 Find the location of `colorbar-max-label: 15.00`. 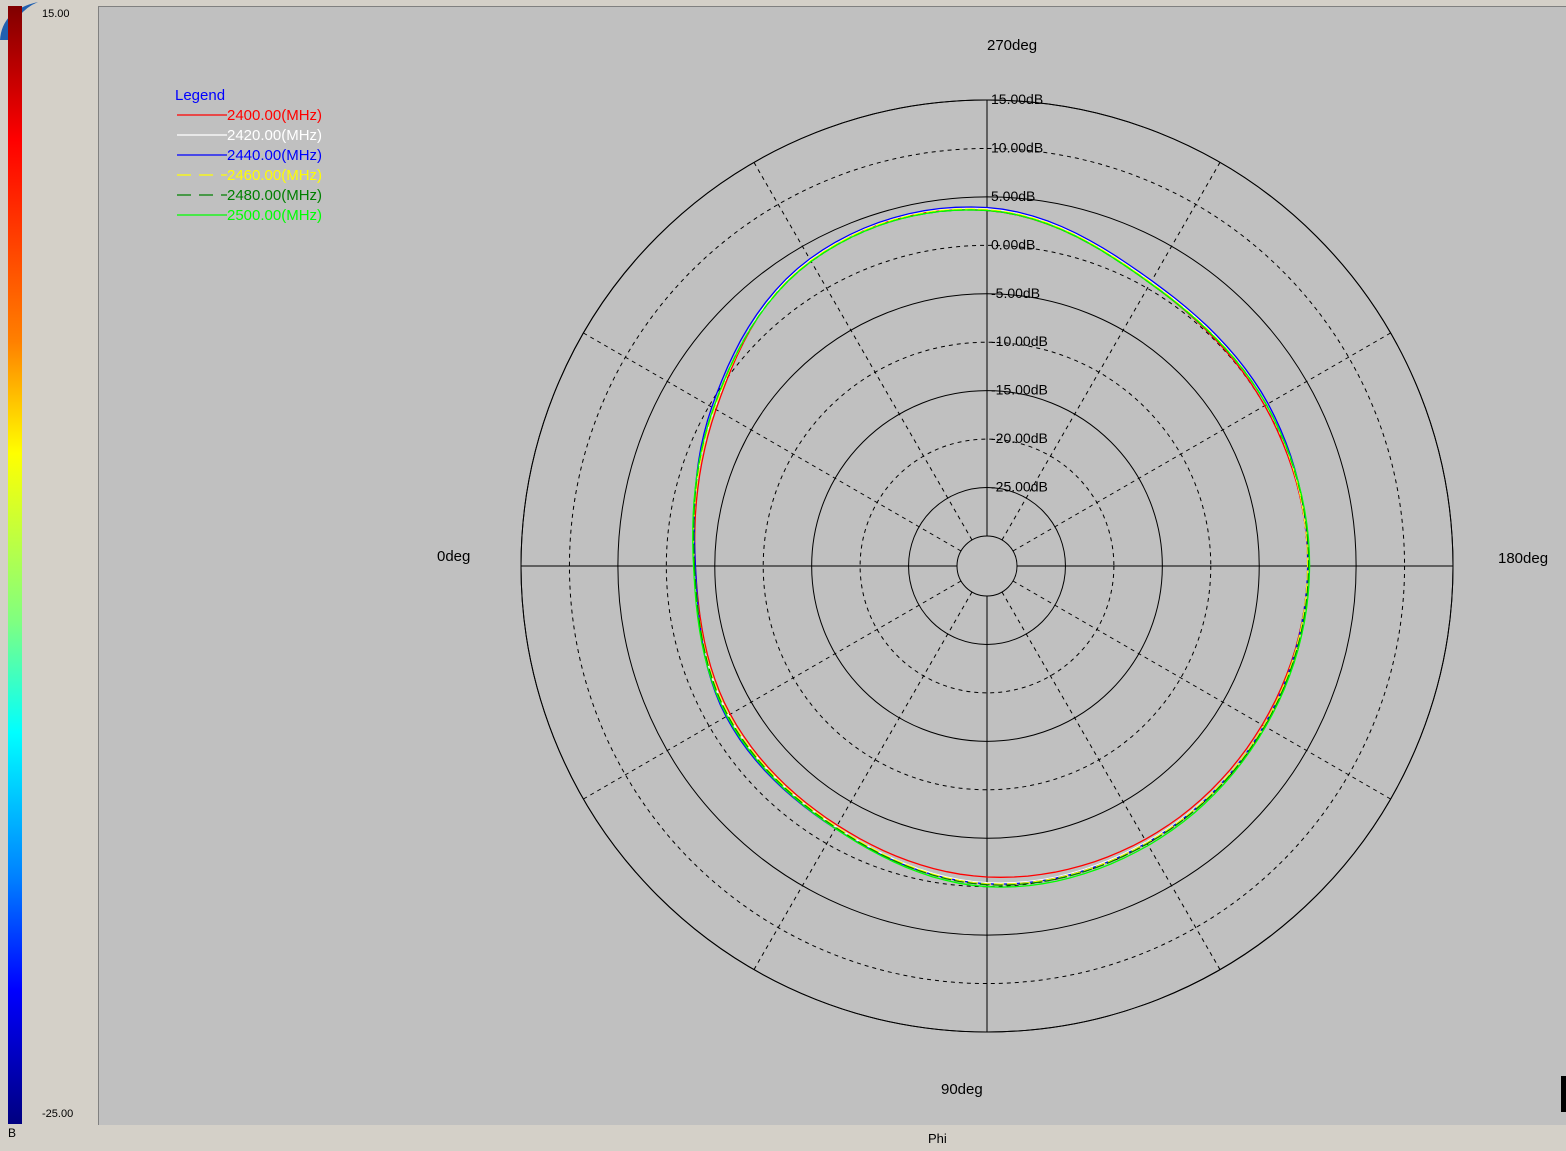

colorbar-max-label: 15.00 is located at coordinates (56, 14).